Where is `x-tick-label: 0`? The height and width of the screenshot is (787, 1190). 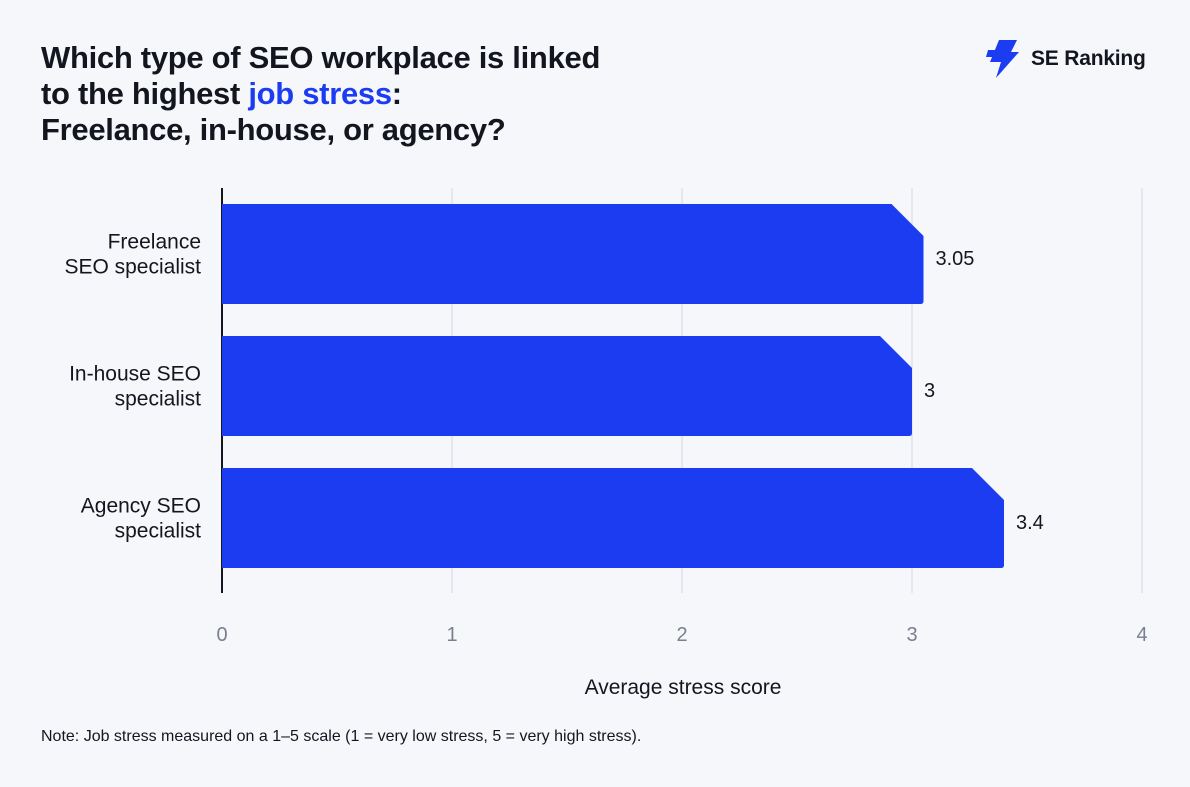 x-tick-label: 0 is located at coordinates (221, 635).